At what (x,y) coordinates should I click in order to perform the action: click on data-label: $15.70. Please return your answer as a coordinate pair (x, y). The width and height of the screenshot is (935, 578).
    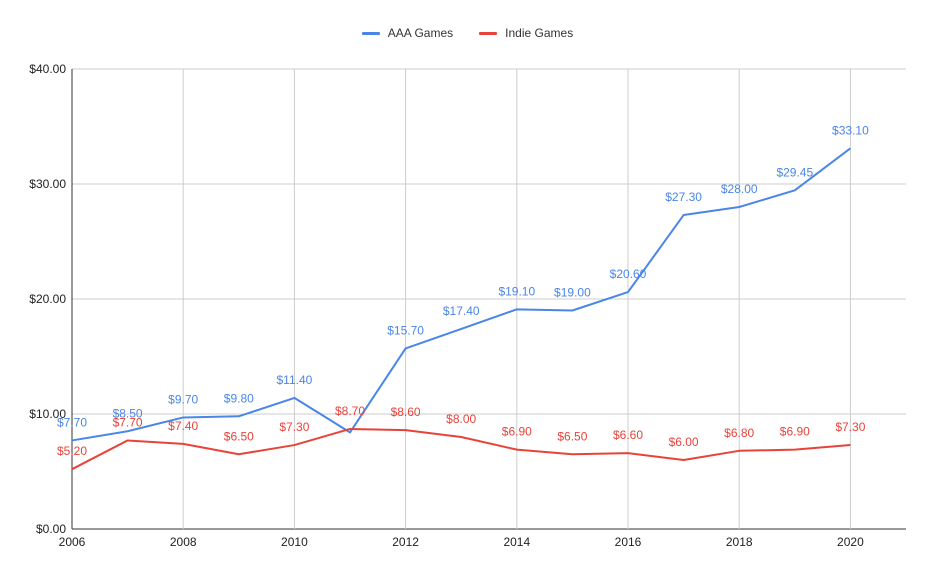
    Looking at the image, I should click on (405, 330).